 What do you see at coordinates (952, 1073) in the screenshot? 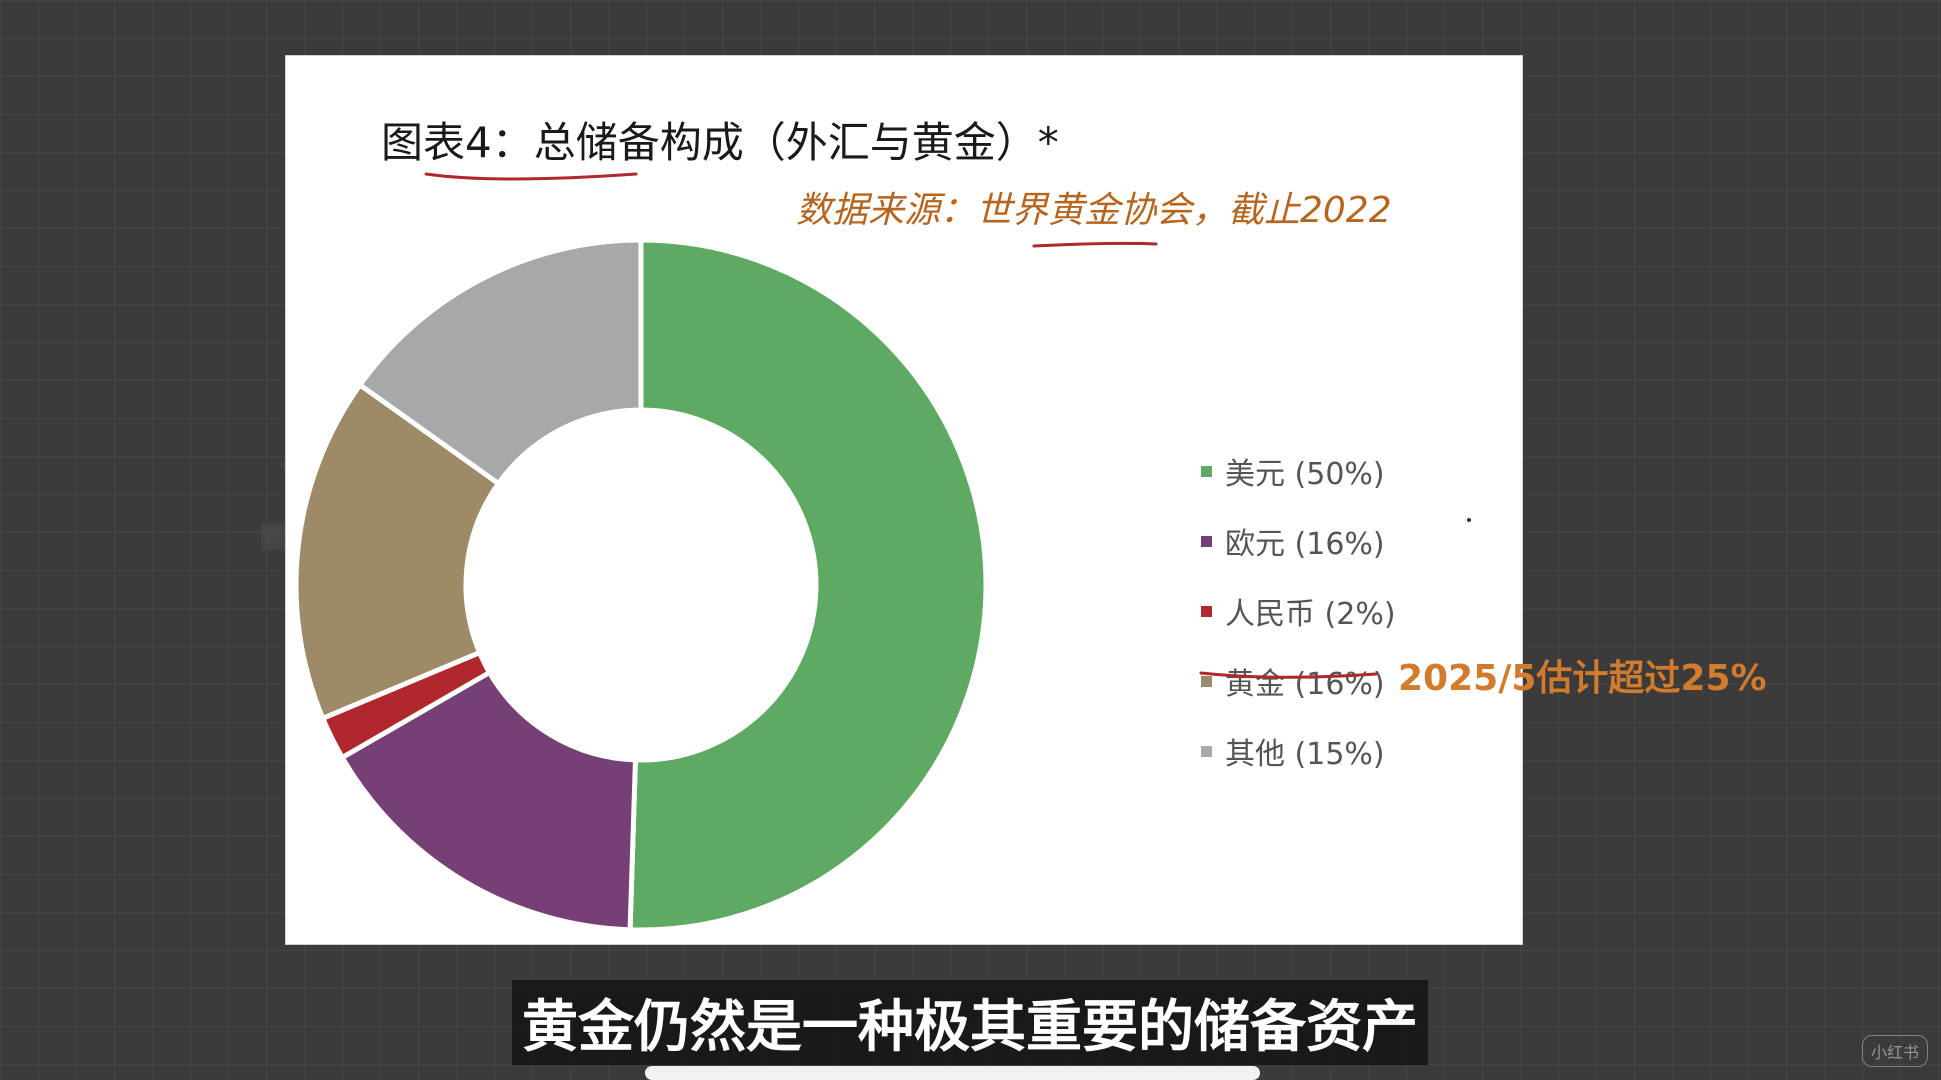
I see `home-indicator` at bounding box center [952, 1073].